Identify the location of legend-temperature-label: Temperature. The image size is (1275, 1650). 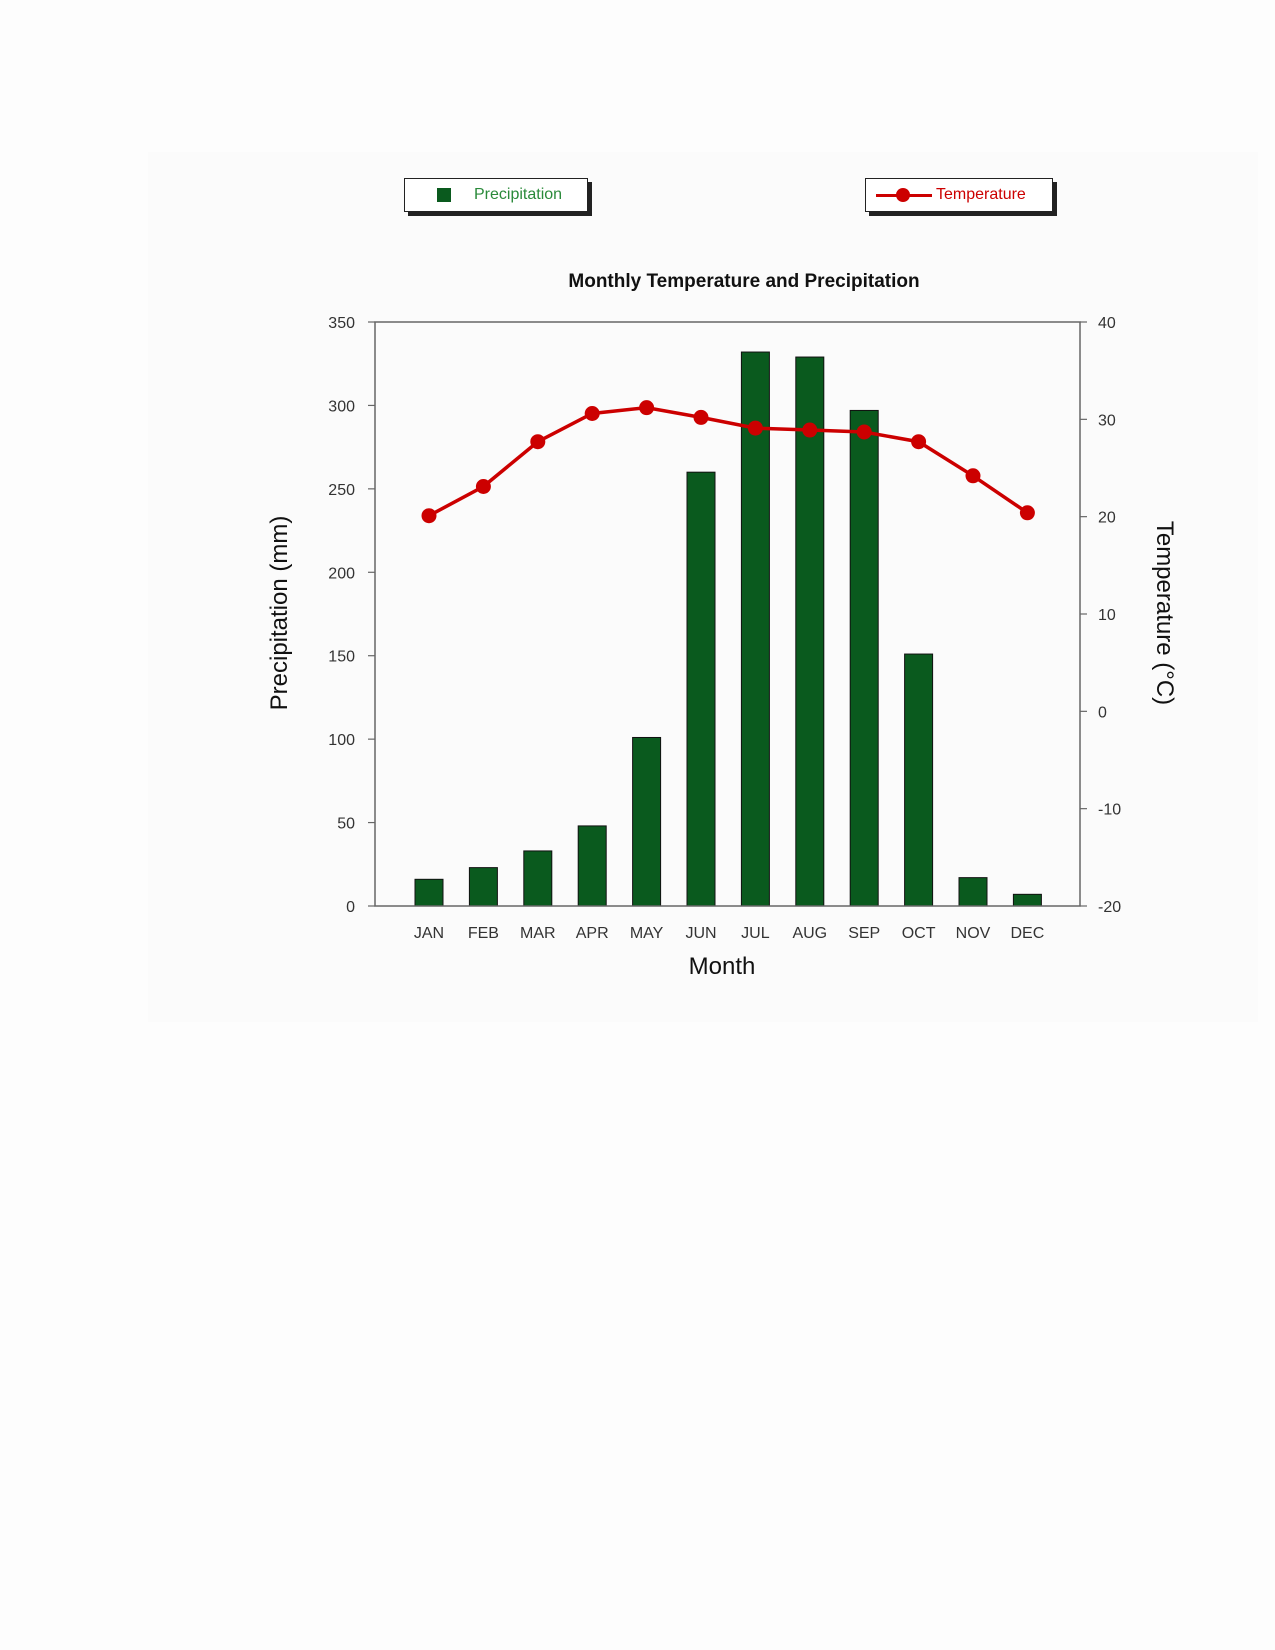
(981, 194).